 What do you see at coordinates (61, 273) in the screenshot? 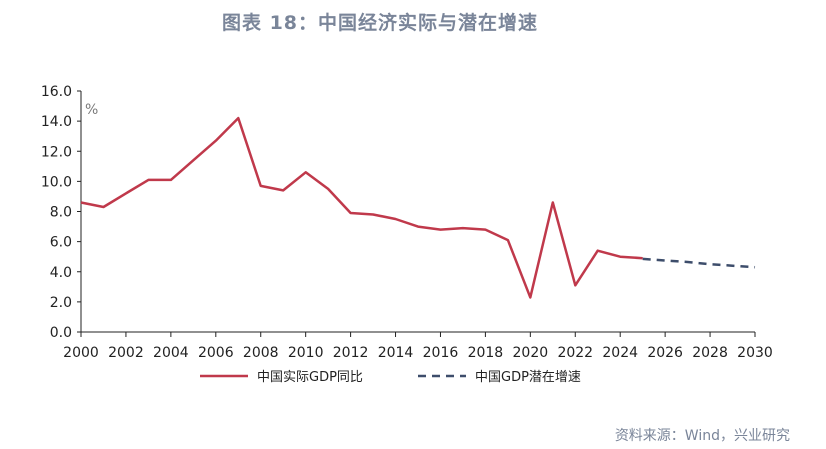
I see `y-tick-label: 4.0` at bounding box center [61, 273].